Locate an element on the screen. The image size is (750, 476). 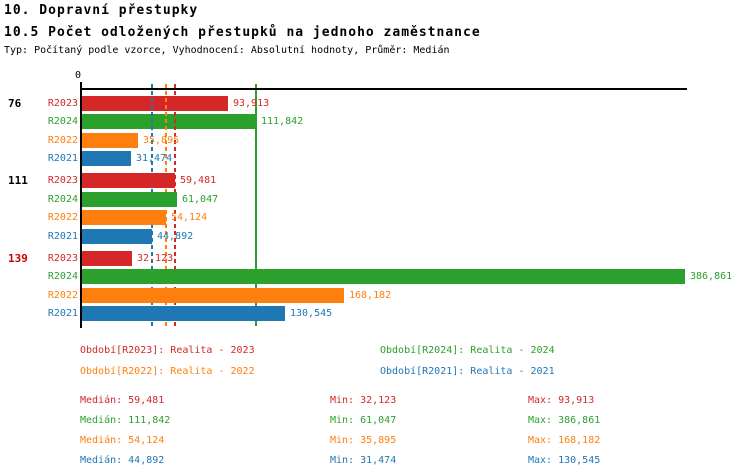
page-title: 10. Dopravní přestupky is located at coordinates (101, 10).